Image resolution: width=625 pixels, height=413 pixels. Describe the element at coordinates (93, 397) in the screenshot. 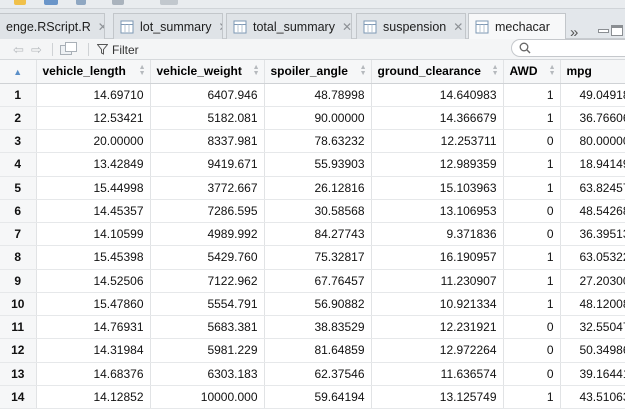

I see `cell-vehicle-length: 14.12852` at that location.